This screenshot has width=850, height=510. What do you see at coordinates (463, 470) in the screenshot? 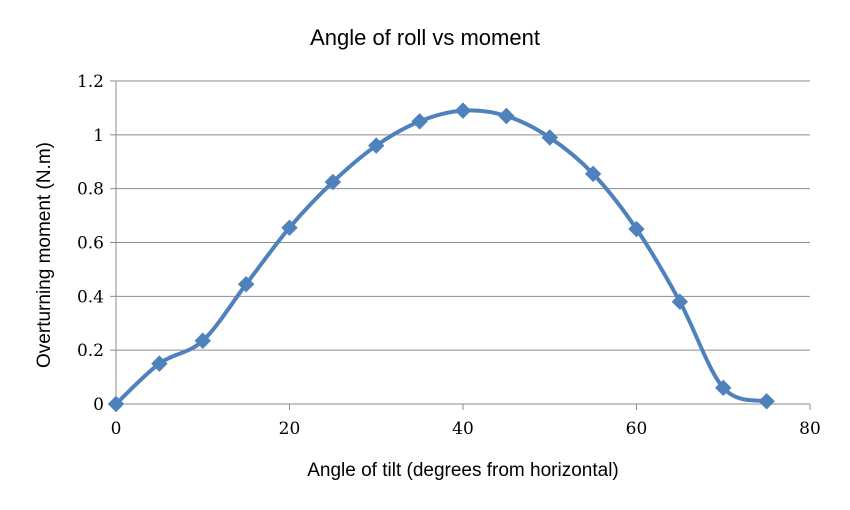
I see `x-axis-label: Angle of tilt (degrees from horizontal)` at bounding box center [463, 470].